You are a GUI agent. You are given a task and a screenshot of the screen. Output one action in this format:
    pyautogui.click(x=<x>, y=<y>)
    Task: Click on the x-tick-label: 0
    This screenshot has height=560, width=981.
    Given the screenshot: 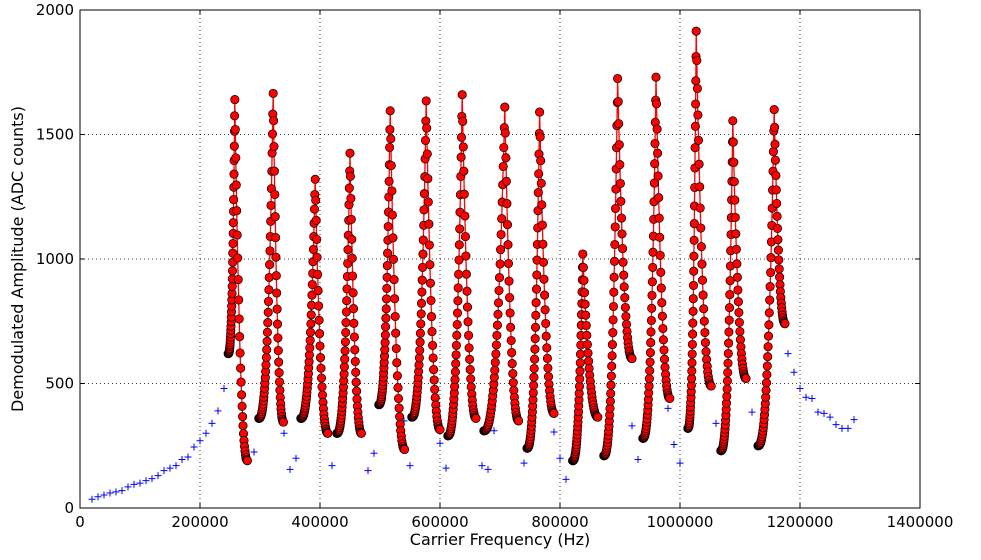 What is the action you would take?
    pyautogui.click(x=80, y=522)
    